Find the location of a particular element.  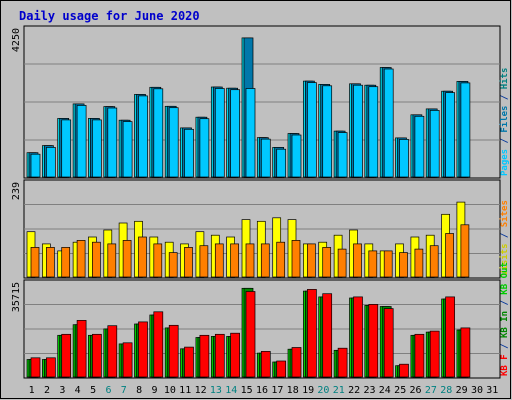

legend-text: KB F is located at coordinates (505, 365).